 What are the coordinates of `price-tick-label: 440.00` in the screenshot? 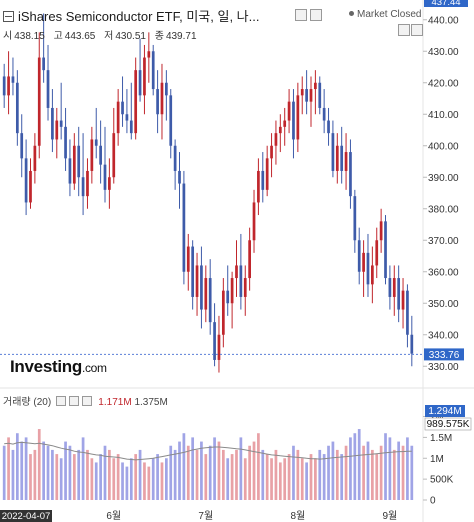 It's located at (443, 20).